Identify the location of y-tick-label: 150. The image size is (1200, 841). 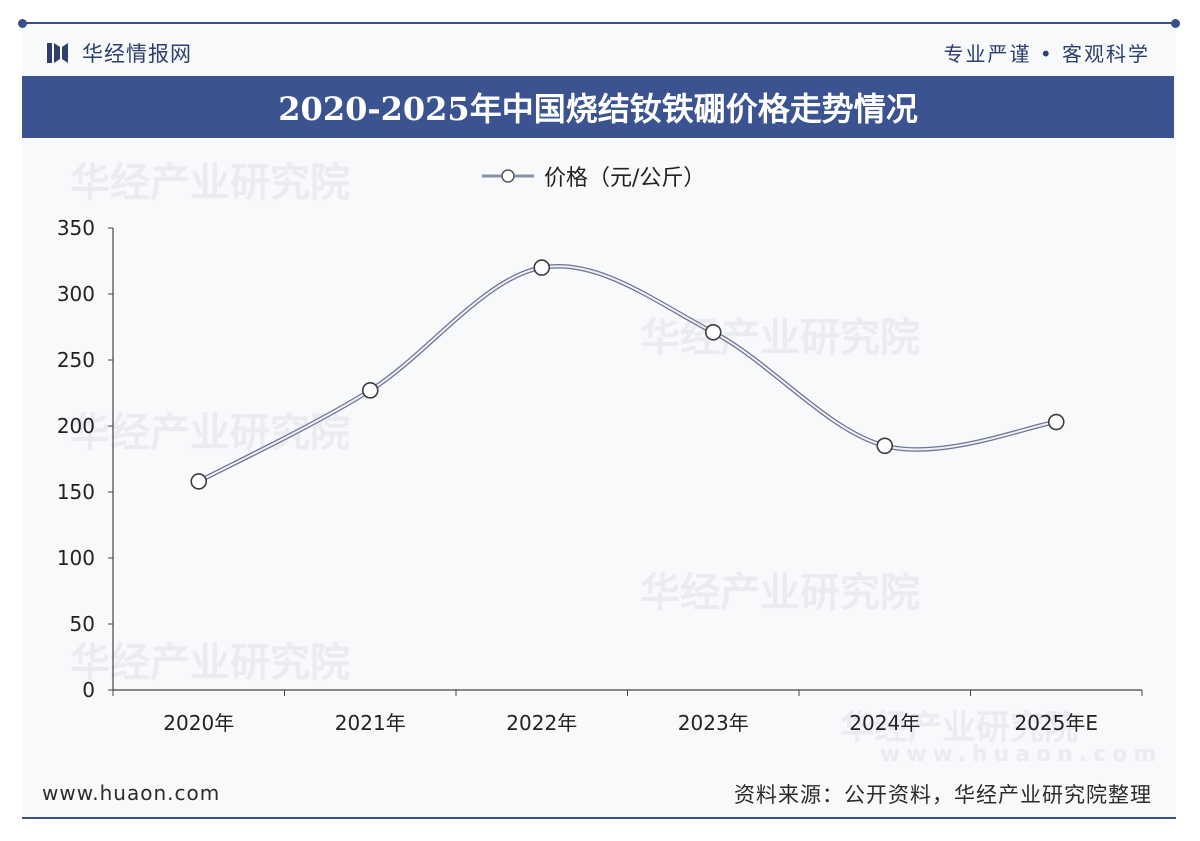
(76, 492).